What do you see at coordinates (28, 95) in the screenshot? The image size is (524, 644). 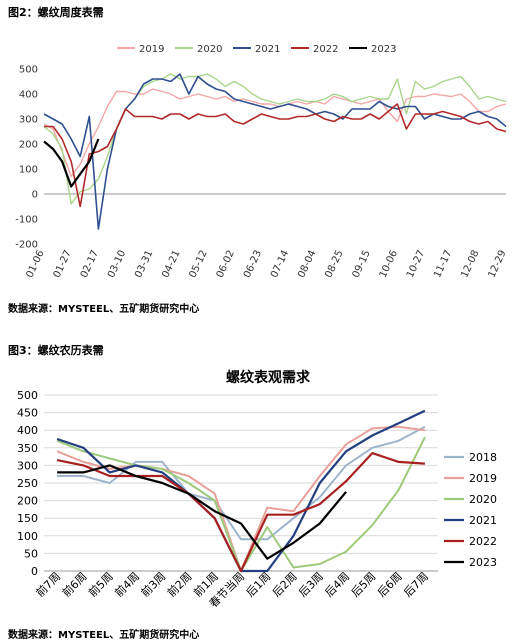 I see `chart1-y-tick-label: 400` at bounding box center [28, 95].